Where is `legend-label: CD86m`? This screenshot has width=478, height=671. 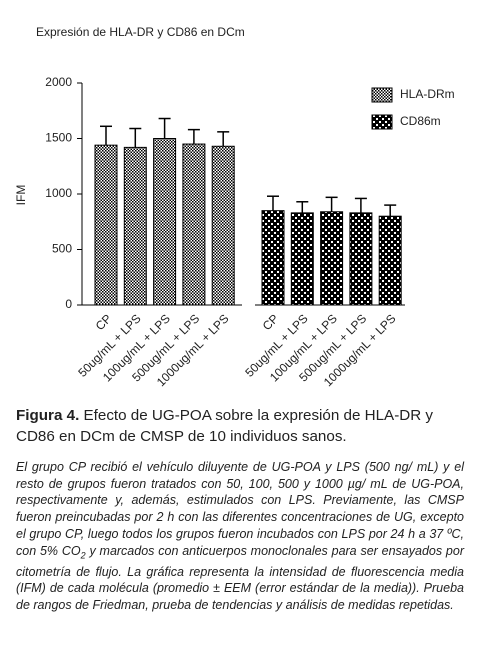
legend-label: CD86m is located at coordinates (420, 121).